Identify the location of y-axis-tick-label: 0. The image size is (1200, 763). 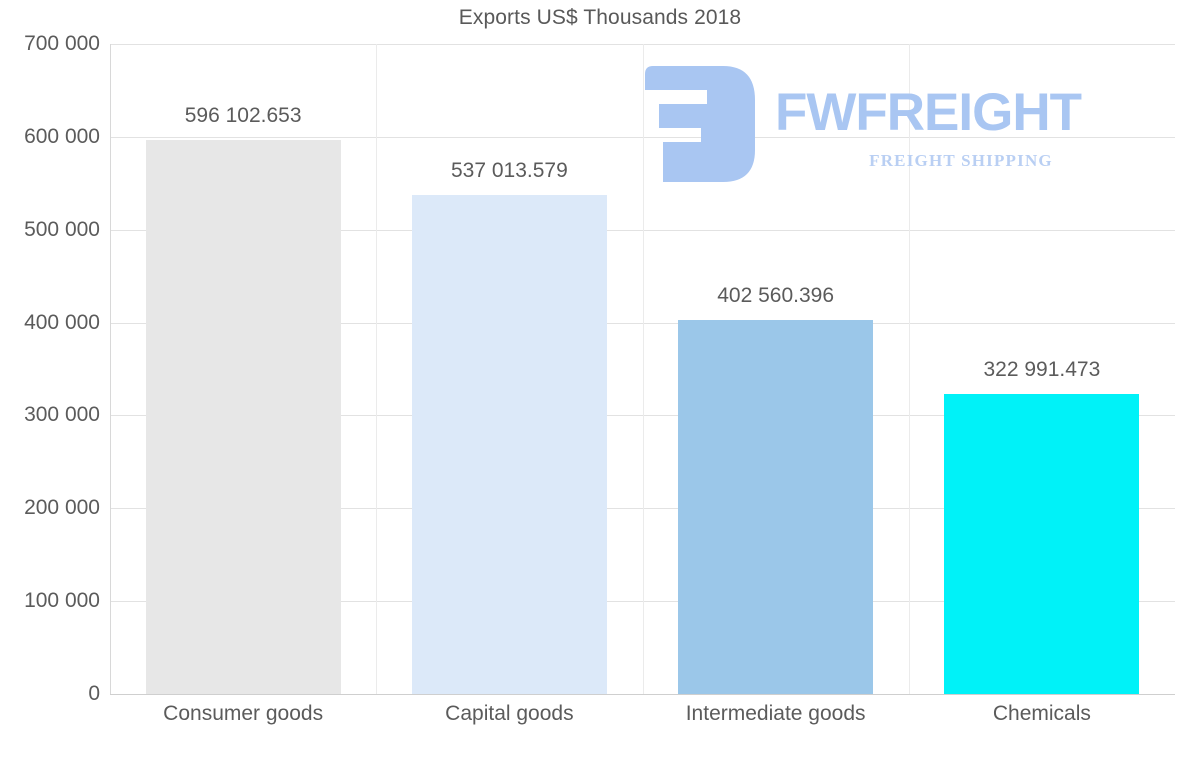
(94, 693).